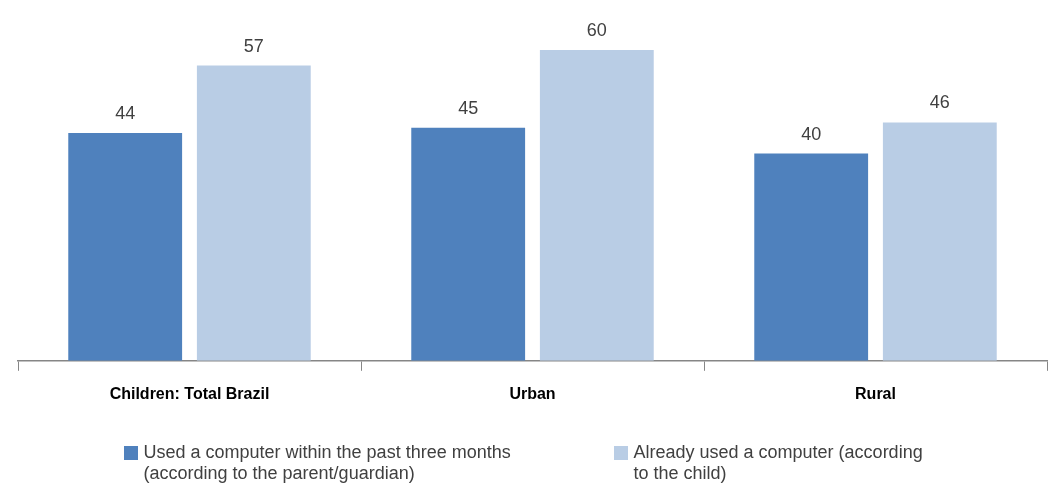  I want to click on data-label: 40, so click(811, 133).